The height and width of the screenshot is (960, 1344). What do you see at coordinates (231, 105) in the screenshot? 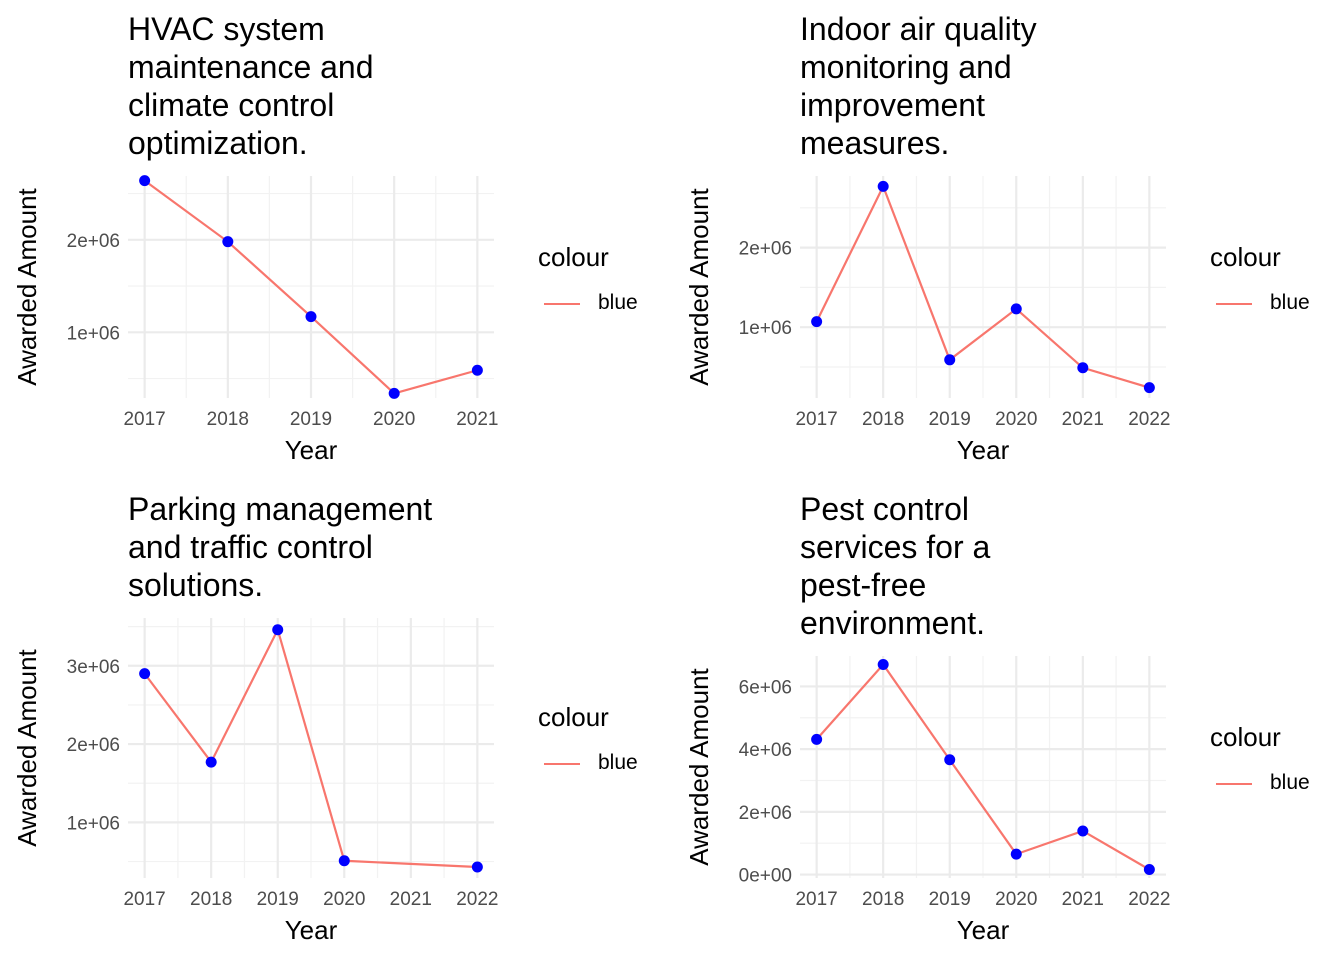
I see `title-line: climate control` at bounding box center [231, 105].